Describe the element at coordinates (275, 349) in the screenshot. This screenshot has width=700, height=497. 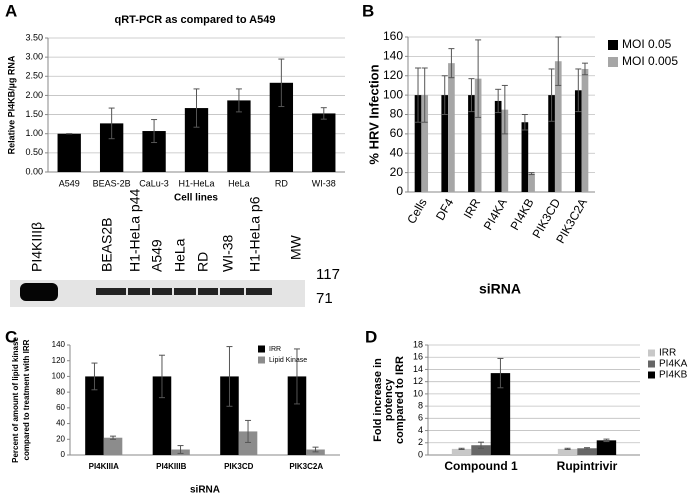
I see `legend-label: IRR` at that location.